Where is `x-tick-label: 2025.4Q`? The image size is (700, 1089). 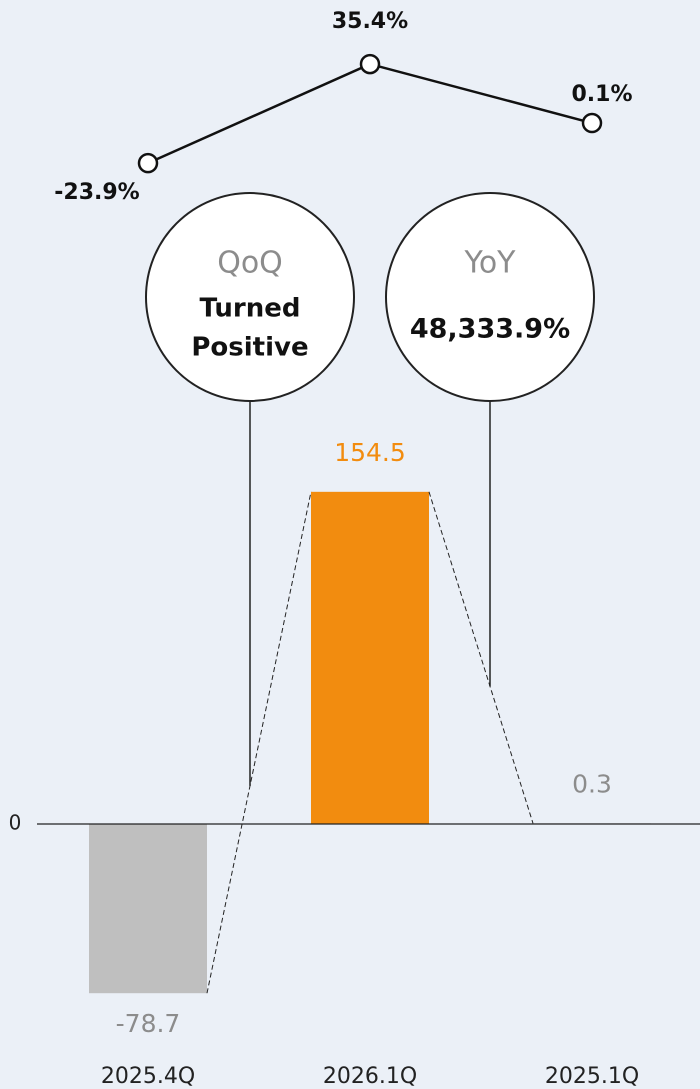 x-tick-label: 2025.4Q is located at coordinates (148, 1076).